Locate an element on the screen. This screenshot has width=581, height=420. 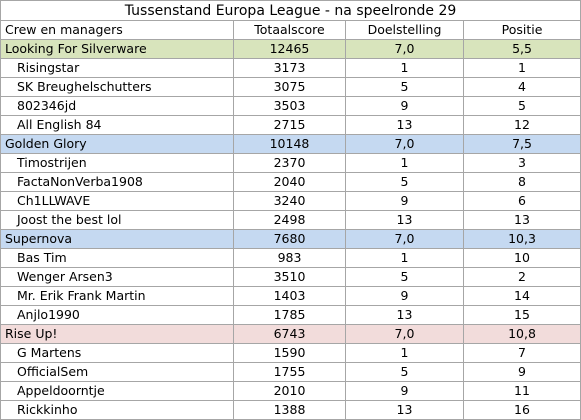
member-row: All English 84 2715 13 12 is located at coordinates (290, 125).